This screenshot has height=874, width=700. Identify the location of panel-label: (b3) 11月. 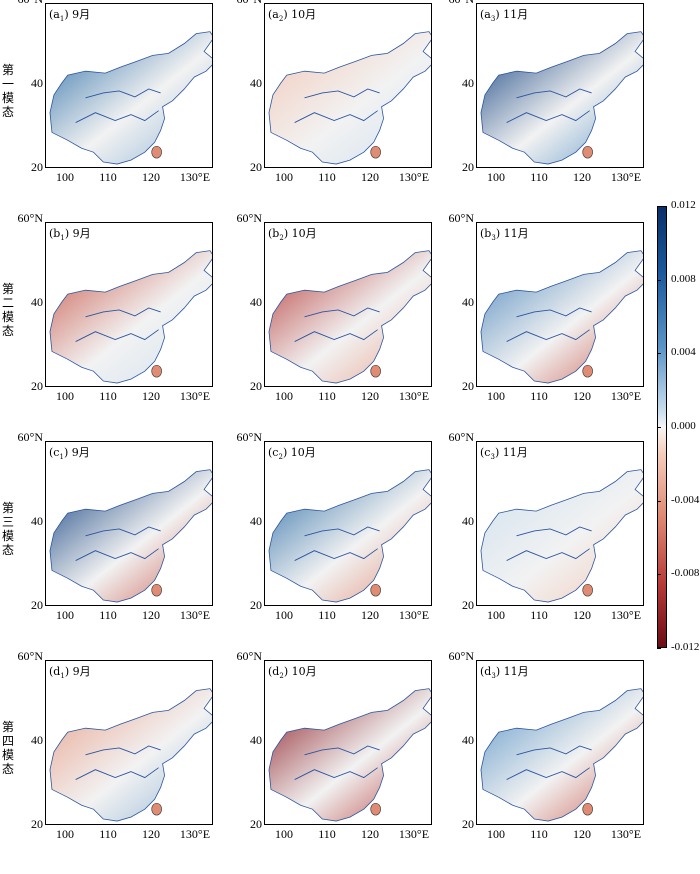
(504, 235).